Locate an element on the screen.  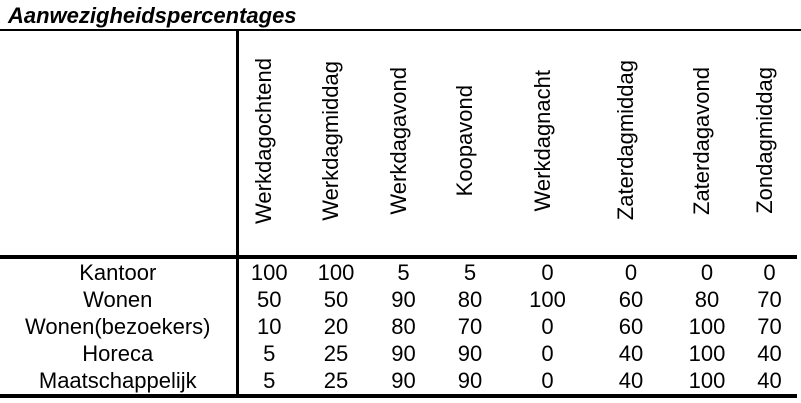
table-row-wonen-bezoekers: Wonen(bezoekers) 10 20 80 70 0 60 100 70 is located at coordinates (398, 326).